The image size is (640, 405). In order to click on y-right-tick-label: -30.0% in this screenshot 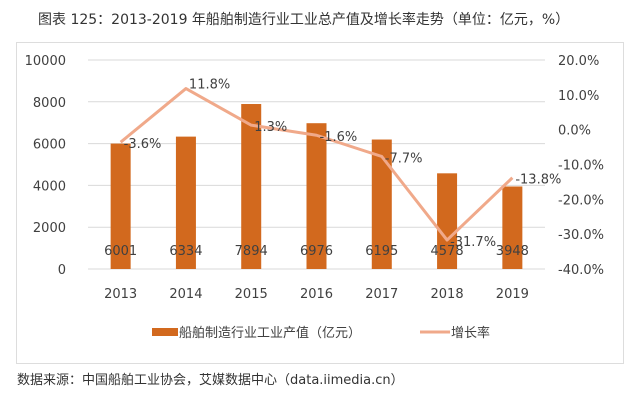, I will do `click(581, 235)`.